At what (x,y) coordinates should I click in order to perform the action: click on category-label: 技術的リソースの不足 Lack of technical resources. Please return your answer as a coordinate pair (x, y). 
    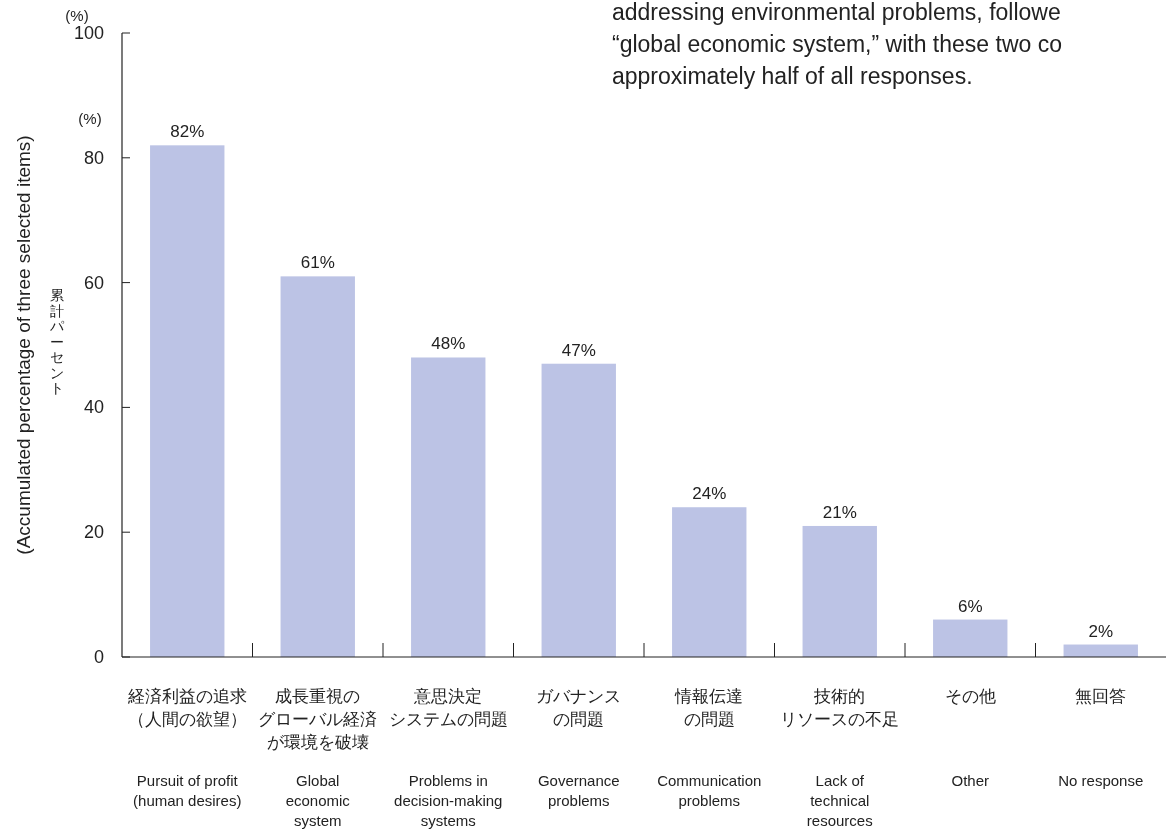
    Looking at the image, I should click on (840, 758).